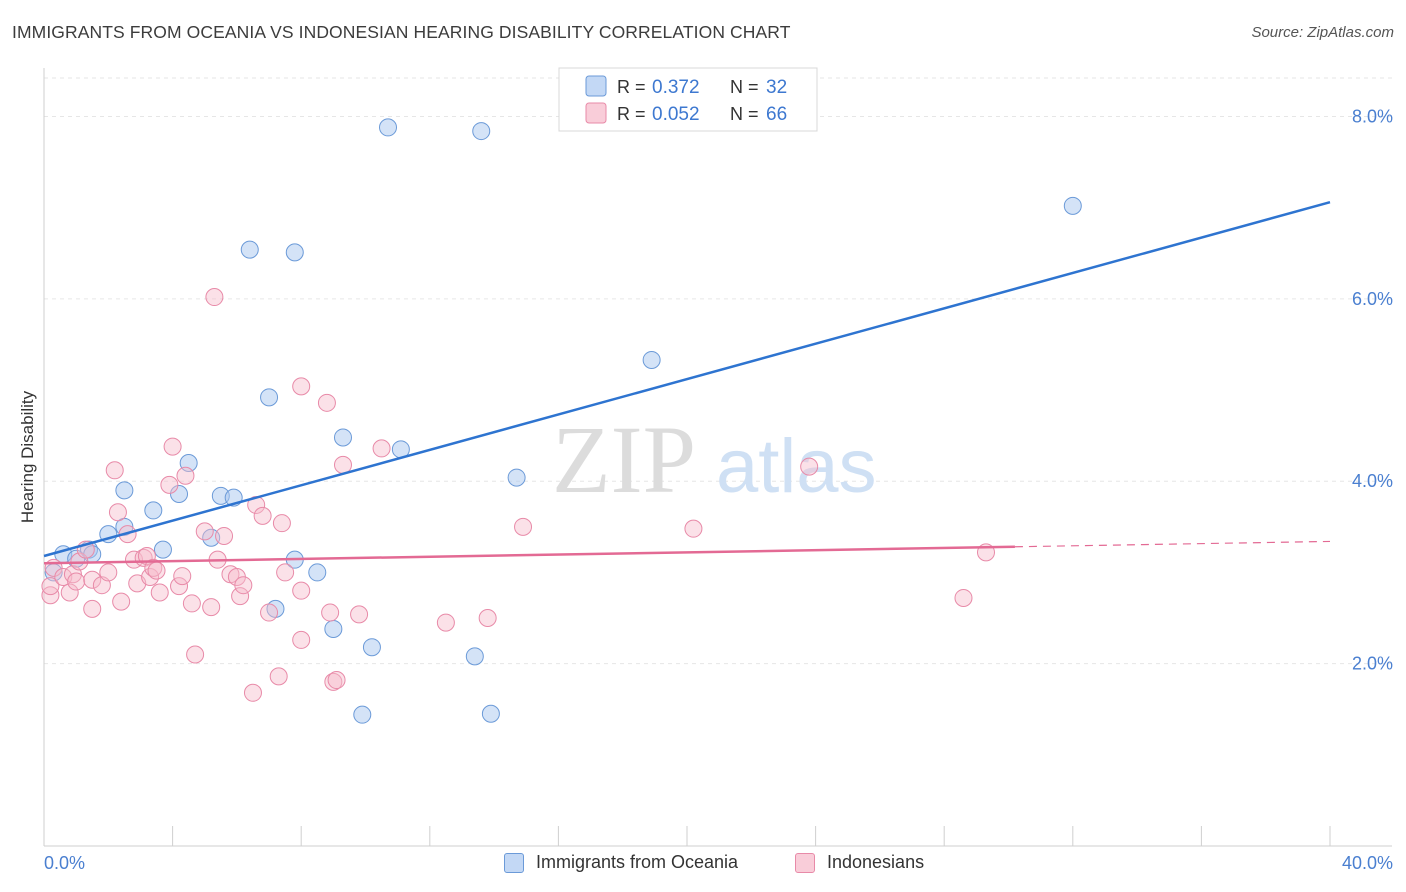  Describe the element at coordinates (688, 99) in the screenshot. I see `stats-legend: R = 0.372 N = 32 R = 0.052 N = 66` at that location.